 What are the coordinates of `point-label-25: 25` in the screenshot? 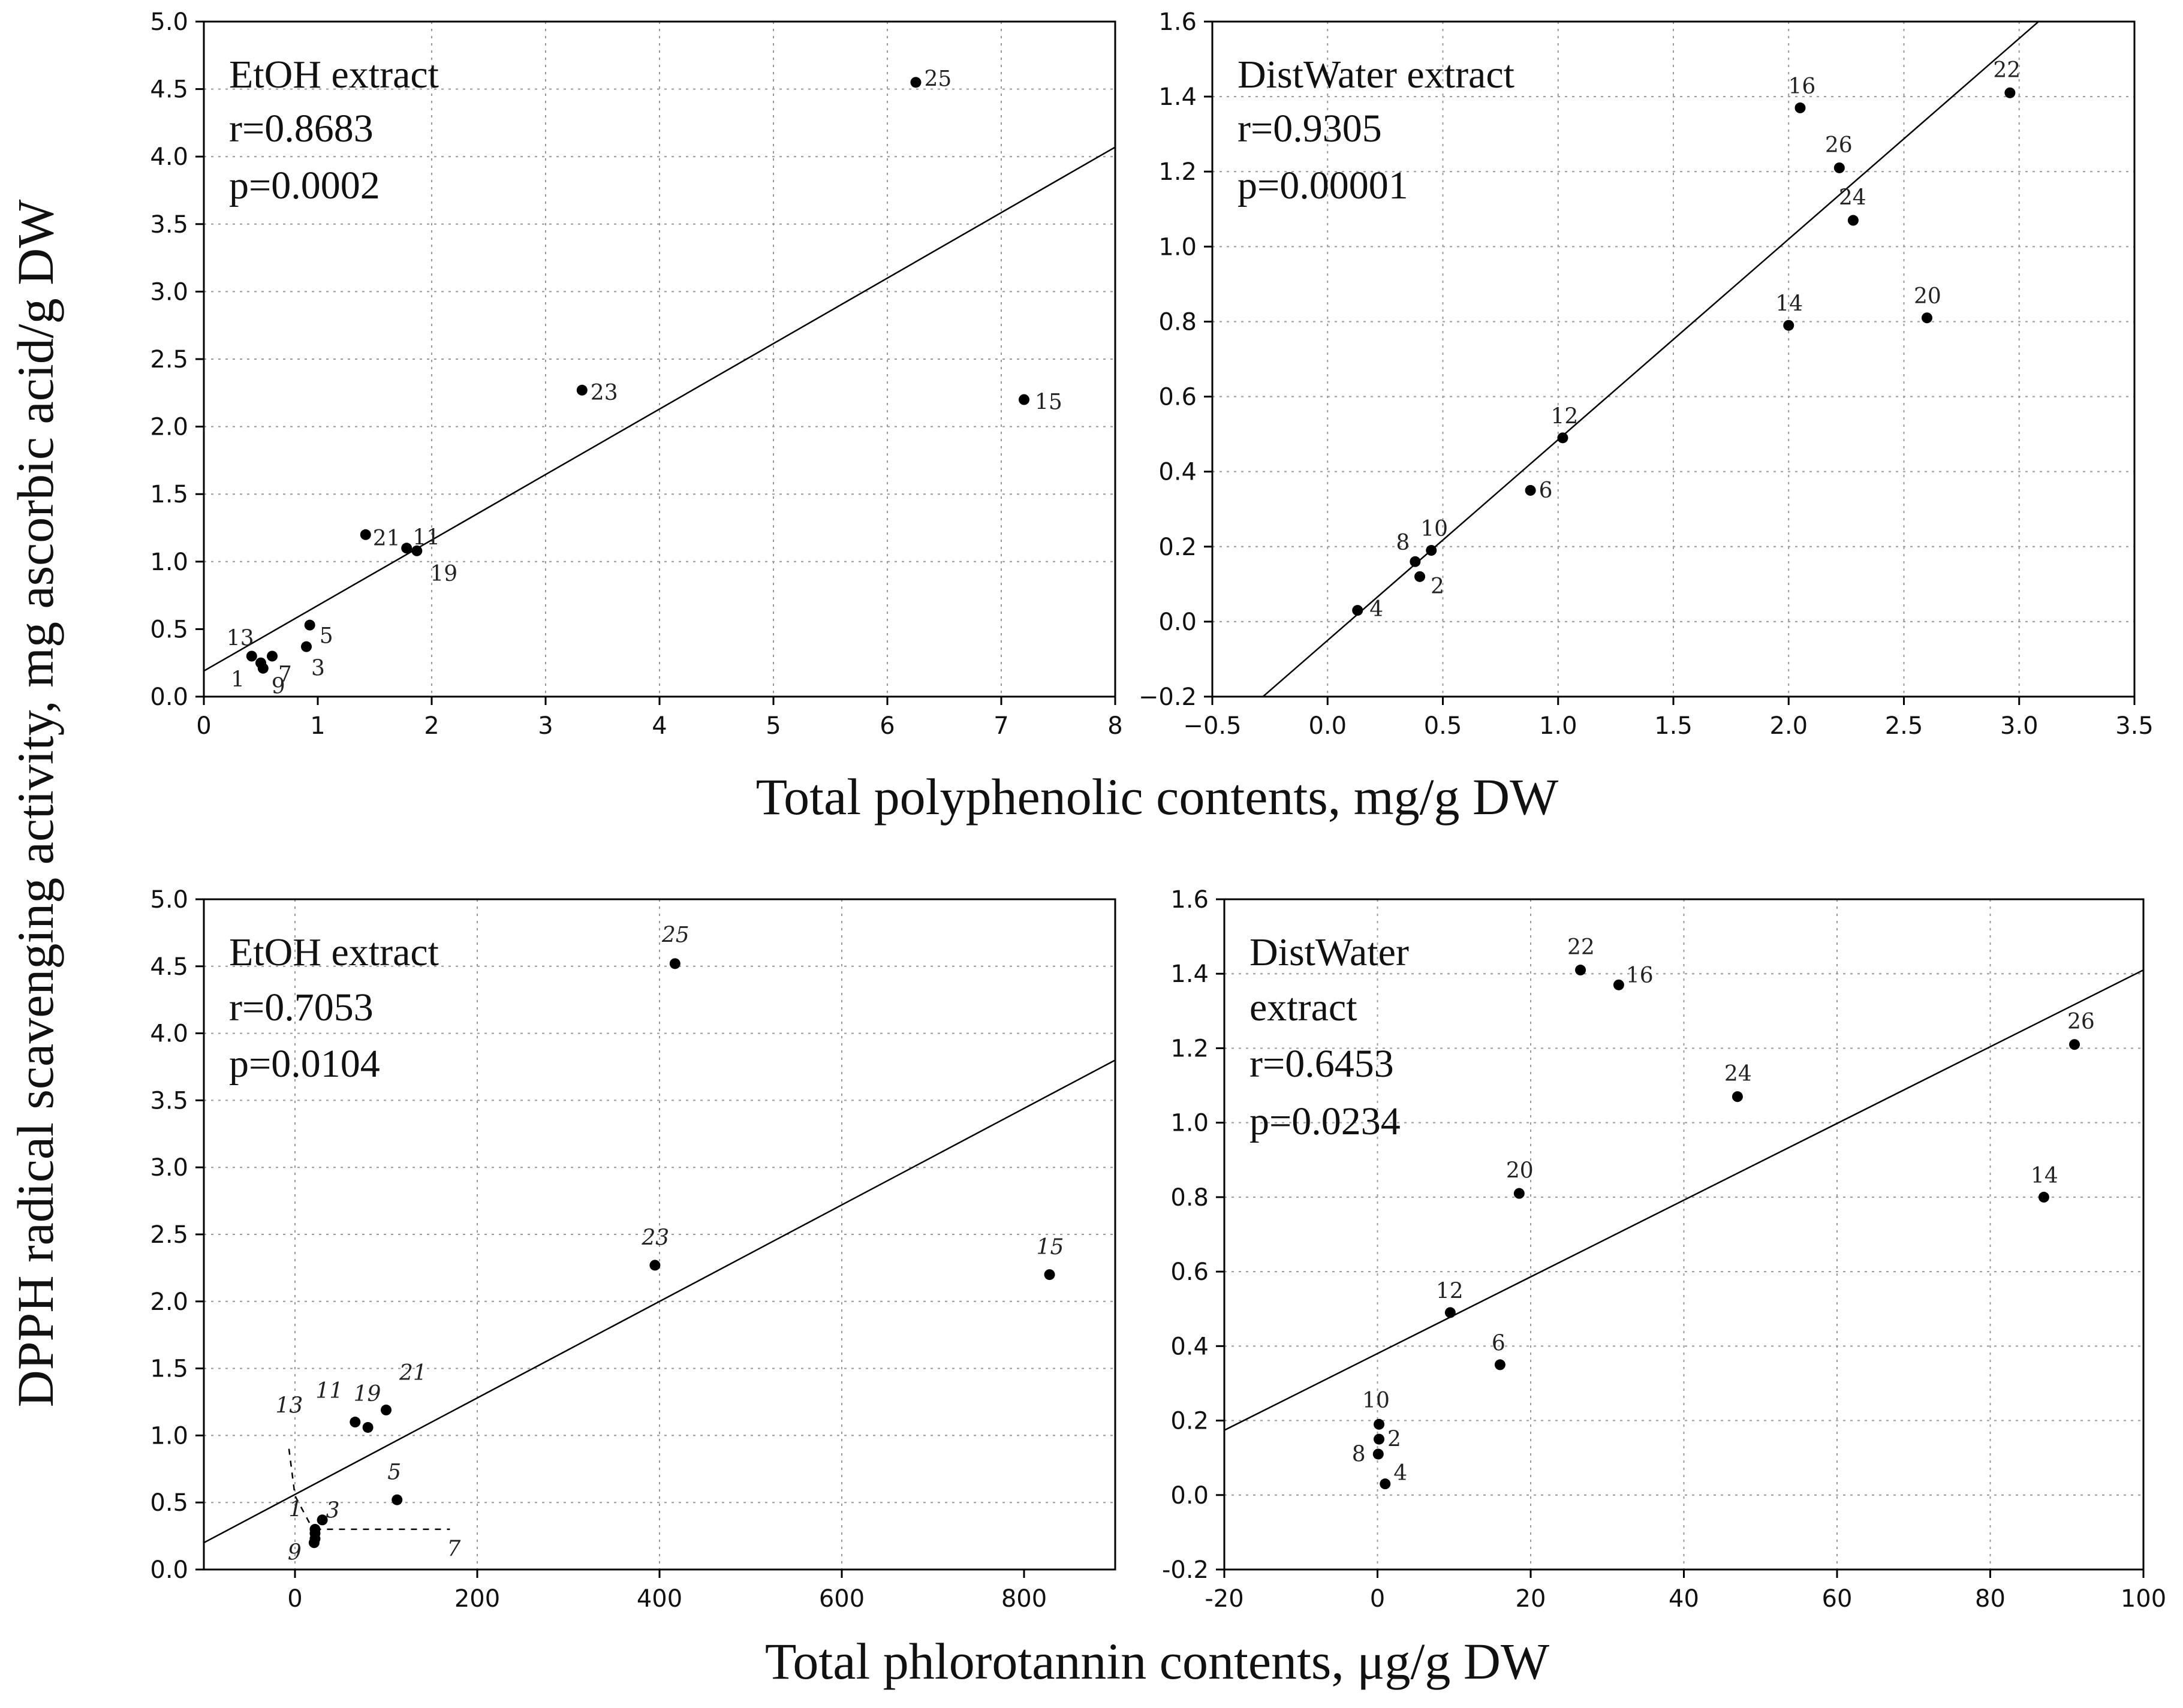 It's located at (939, 79).